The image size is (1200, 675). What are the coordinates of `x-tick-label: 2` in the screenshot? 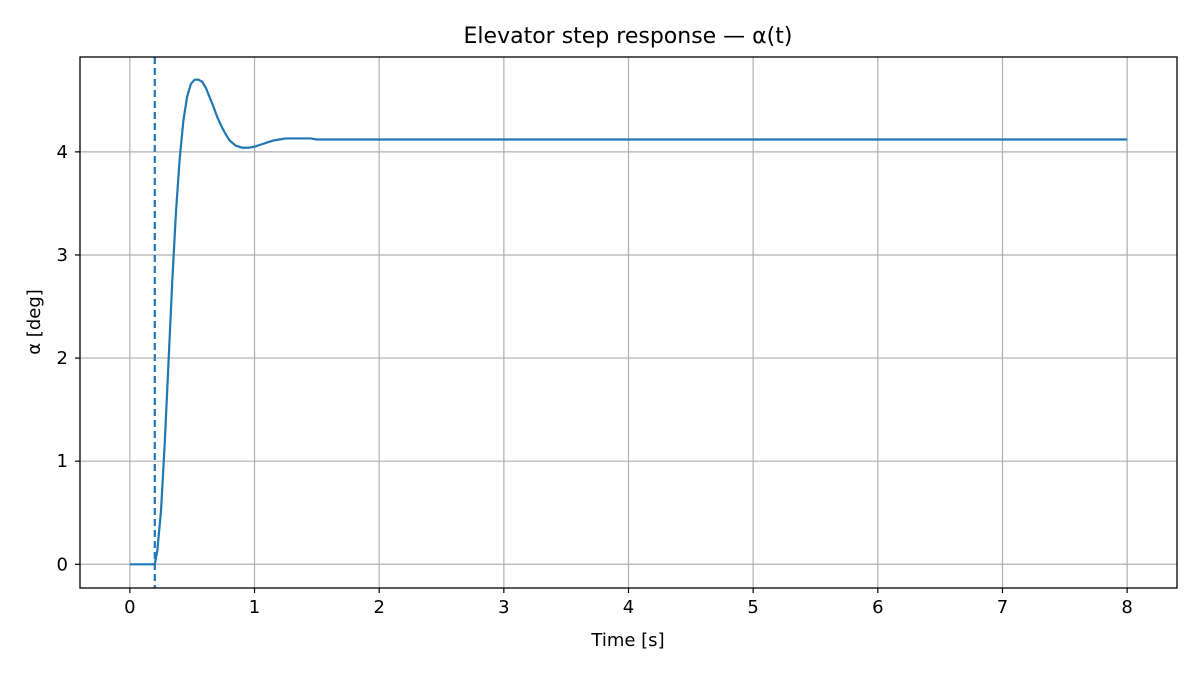 It's located at (378, 607).